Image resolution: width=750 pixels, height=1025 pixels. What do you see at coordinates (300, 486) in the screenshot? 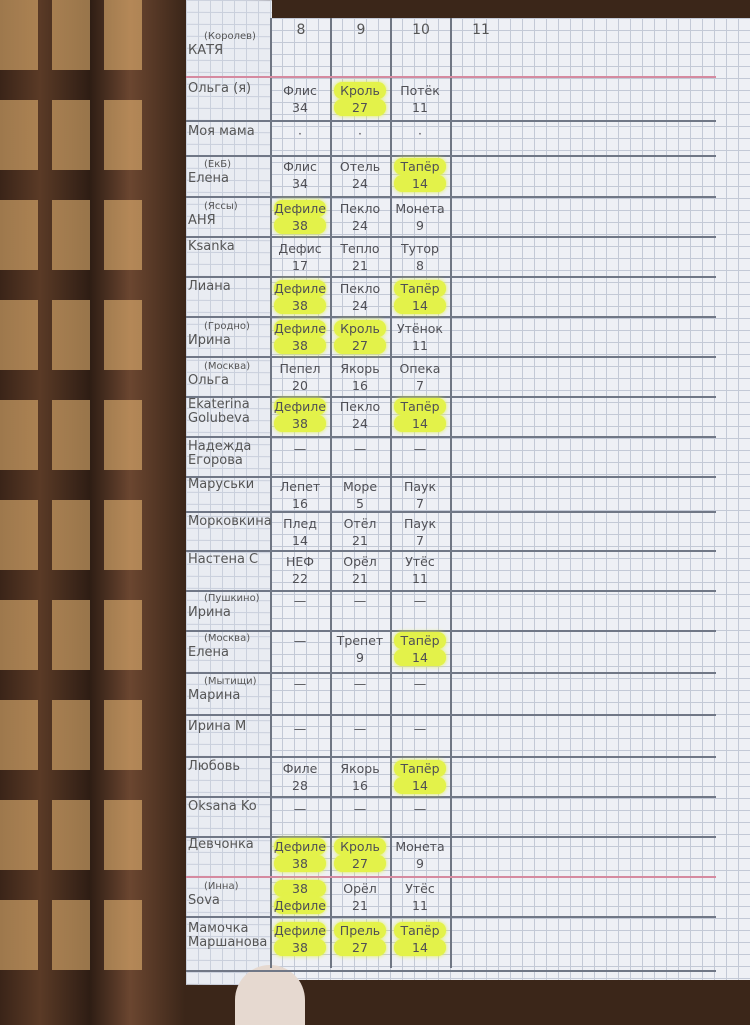
I see `cell-word: Лепет` at bounding box center [300, 486].